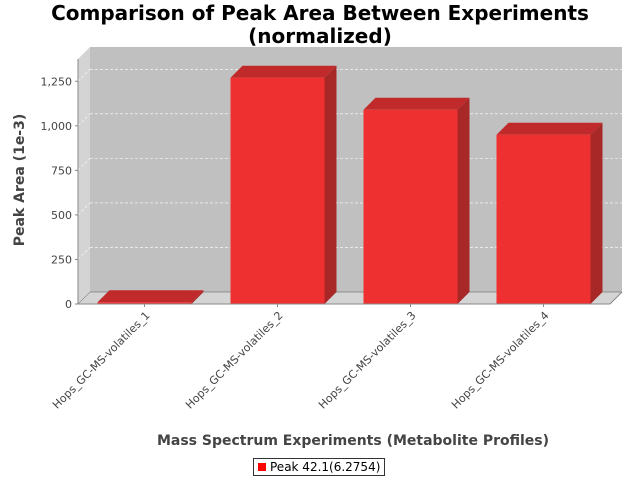 The width and height of the screenshot is (640, 480). What do you see at coordinates (616, 298) in the screenshot?
I see `x-axis-depth` at bounding box center [616, 298].